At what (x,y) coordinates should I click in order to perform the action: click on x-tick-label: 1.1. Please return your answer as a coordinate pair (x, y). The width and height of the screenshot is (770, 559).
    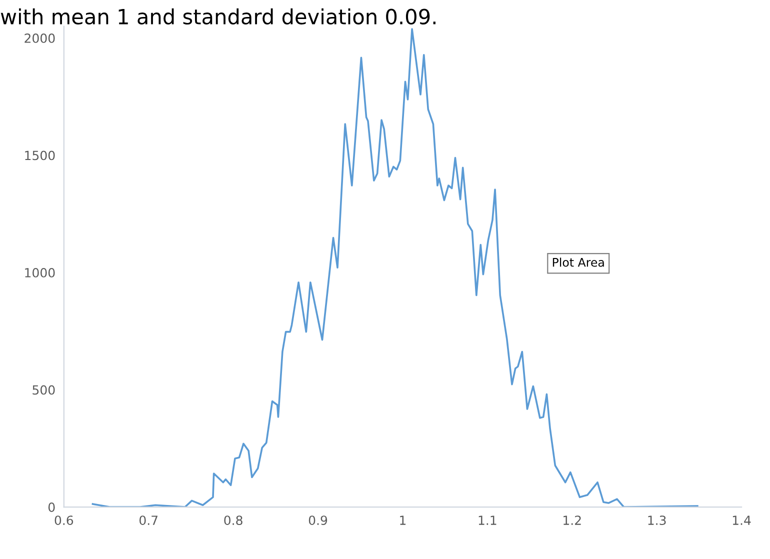
    Looking at the image, I should click on (487, 520).